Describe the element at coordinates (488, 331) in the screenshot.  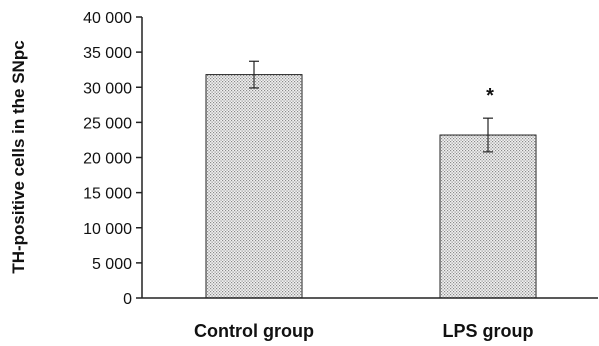
I see `x-category-label: LPS group` at that location.